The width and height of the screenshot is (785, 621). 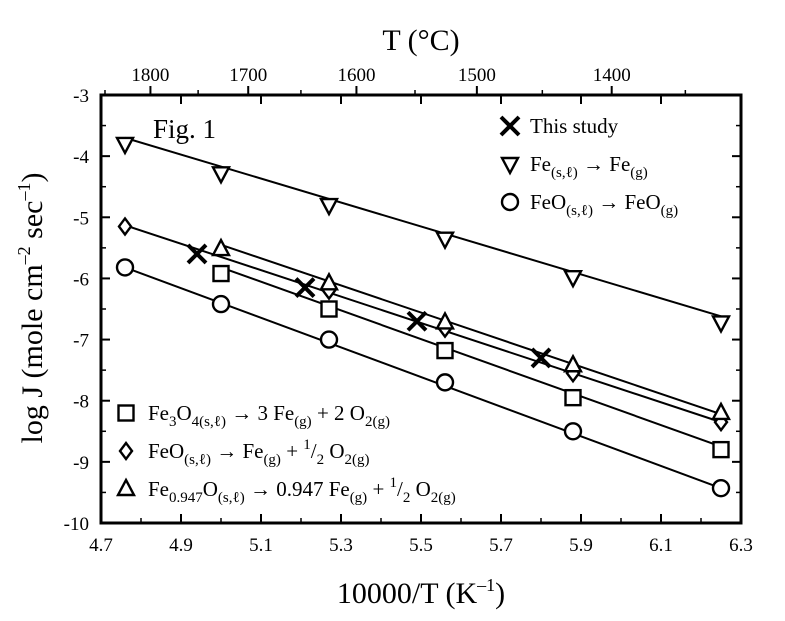 I want to click on y-tick-label: -6, so click(x=81, y=279).